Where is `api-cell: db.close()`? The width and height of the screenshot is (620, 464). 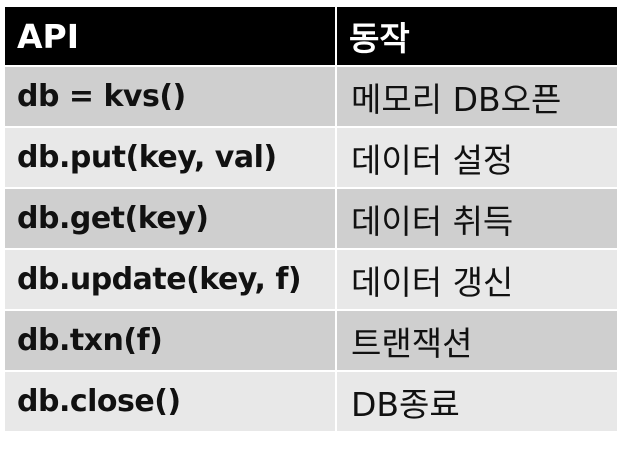 api-cell: db.close() is located at coordinates (170, 401).